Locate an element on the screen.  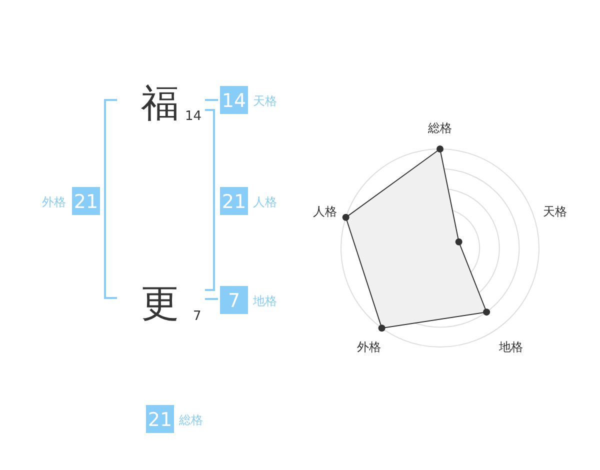
spoke-label: 天格 is located at coordinates (555, 211).